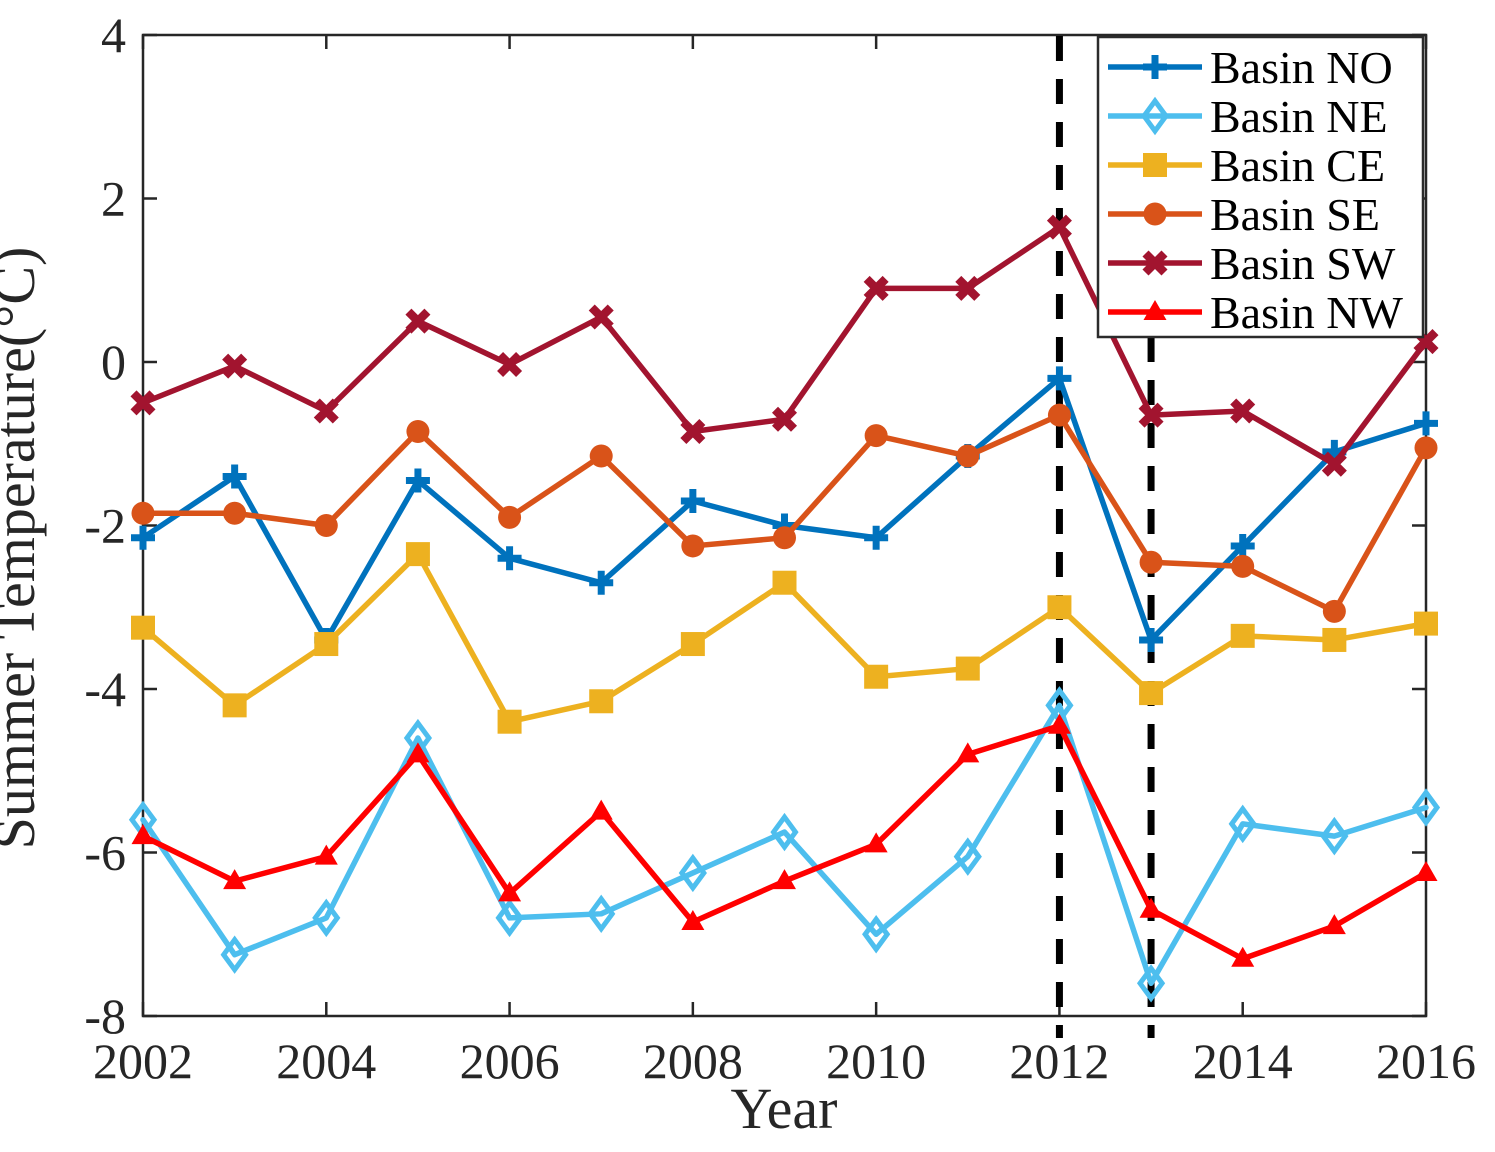 This screenshot has height=1152, width=1495. Describe the element at coordinates (113, 35) in the screenshot. I see `y-tick-label: 4` at that location.